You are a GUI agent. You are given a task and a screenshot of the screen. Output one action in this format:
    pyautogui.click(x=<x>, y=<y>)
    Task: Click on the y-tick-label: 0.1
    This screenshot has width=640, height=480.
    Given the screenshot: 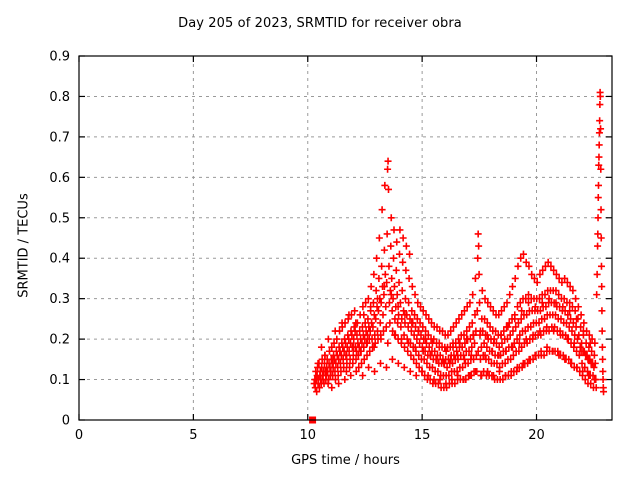 What is the action you would take?
    pyautogui.click(x=59, y=380)
    